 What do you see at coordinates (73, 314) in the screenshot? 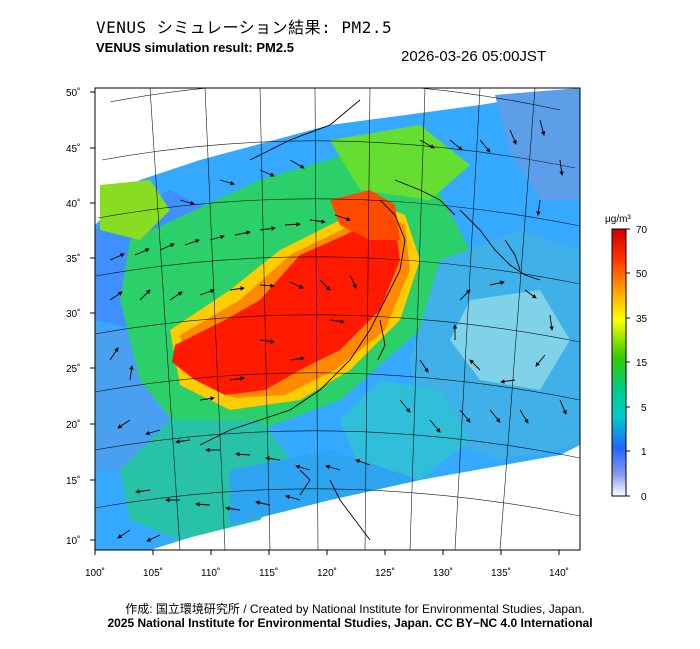
I see `lat-label: 30˚` at bounding box center [73, 314].